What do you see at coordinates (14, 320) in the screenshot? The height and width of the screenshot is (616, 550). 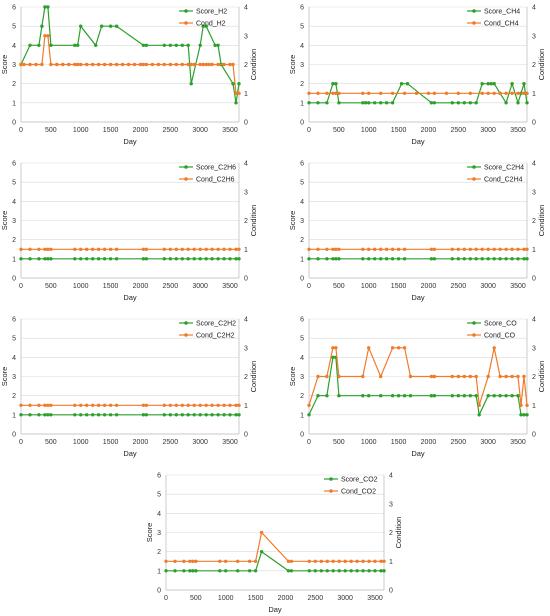 I see `y-tick-label: 6` at bounding box center [14, 320].